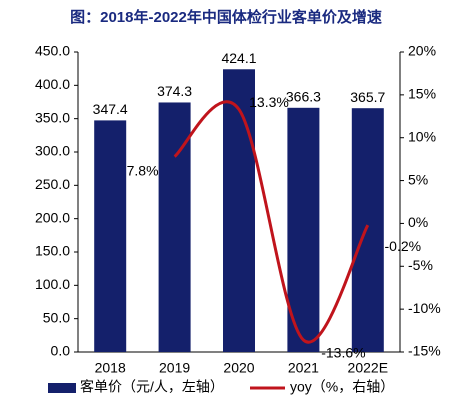  Describe the element at coordinates (52, 51) in the screenshot. I see `y-tick-label: 450.0` at that location.